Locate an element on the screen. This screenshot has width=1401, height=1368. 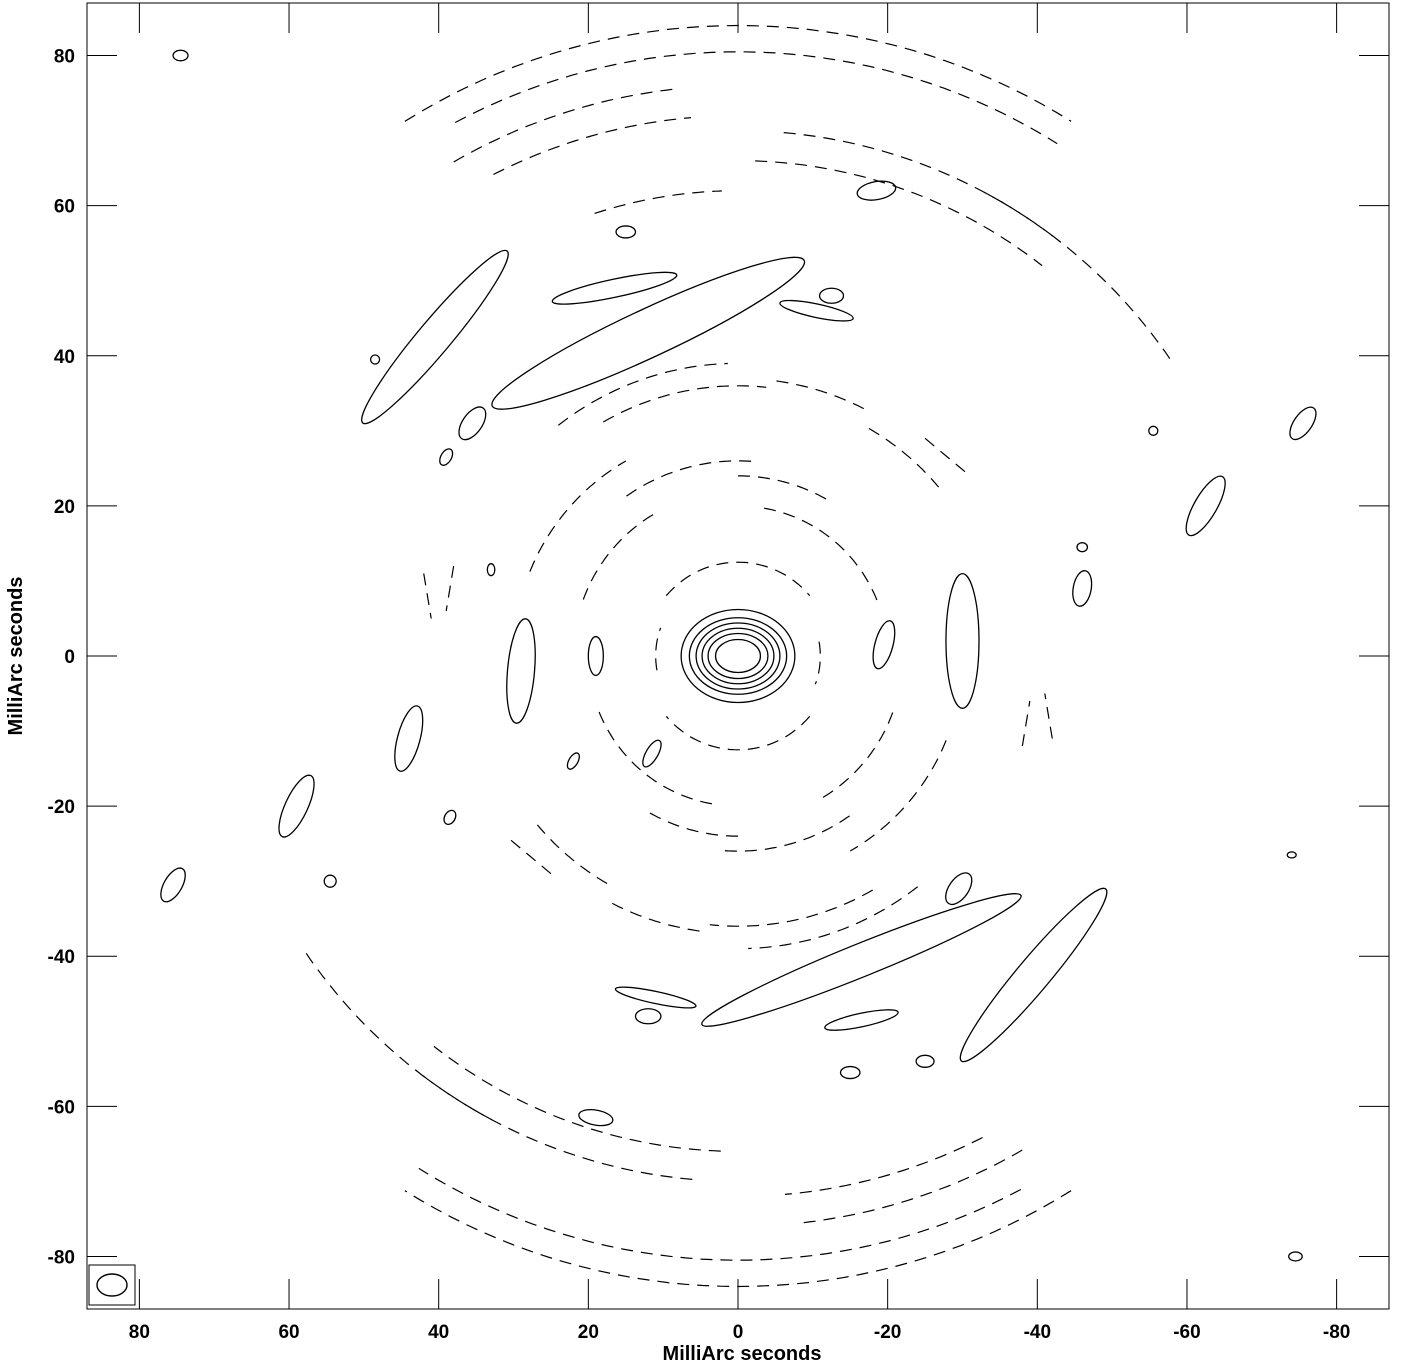
y-tick-label: -20 is located at coordinates (61, 807).